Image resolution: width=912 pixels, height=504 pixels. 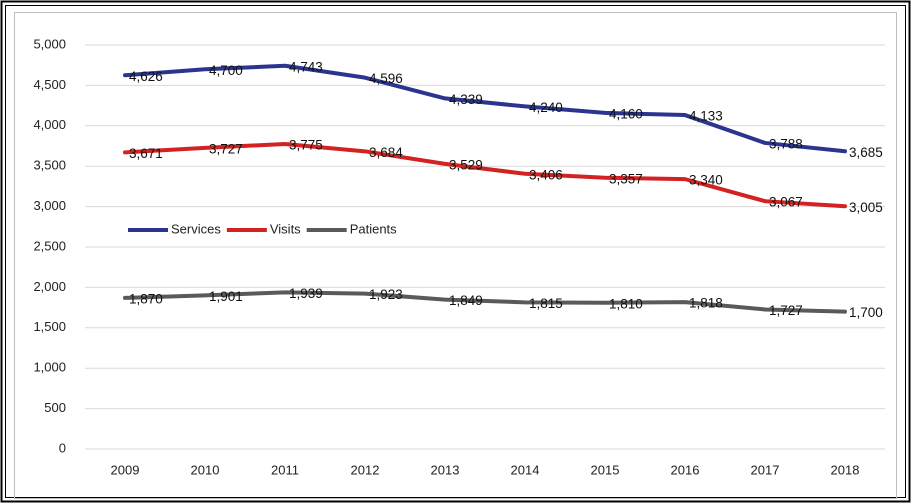 What do you see at coordinates (49, 367) in the screenshot?
I see `y-tick-label: 1,000` at bounding box center [49, 367].